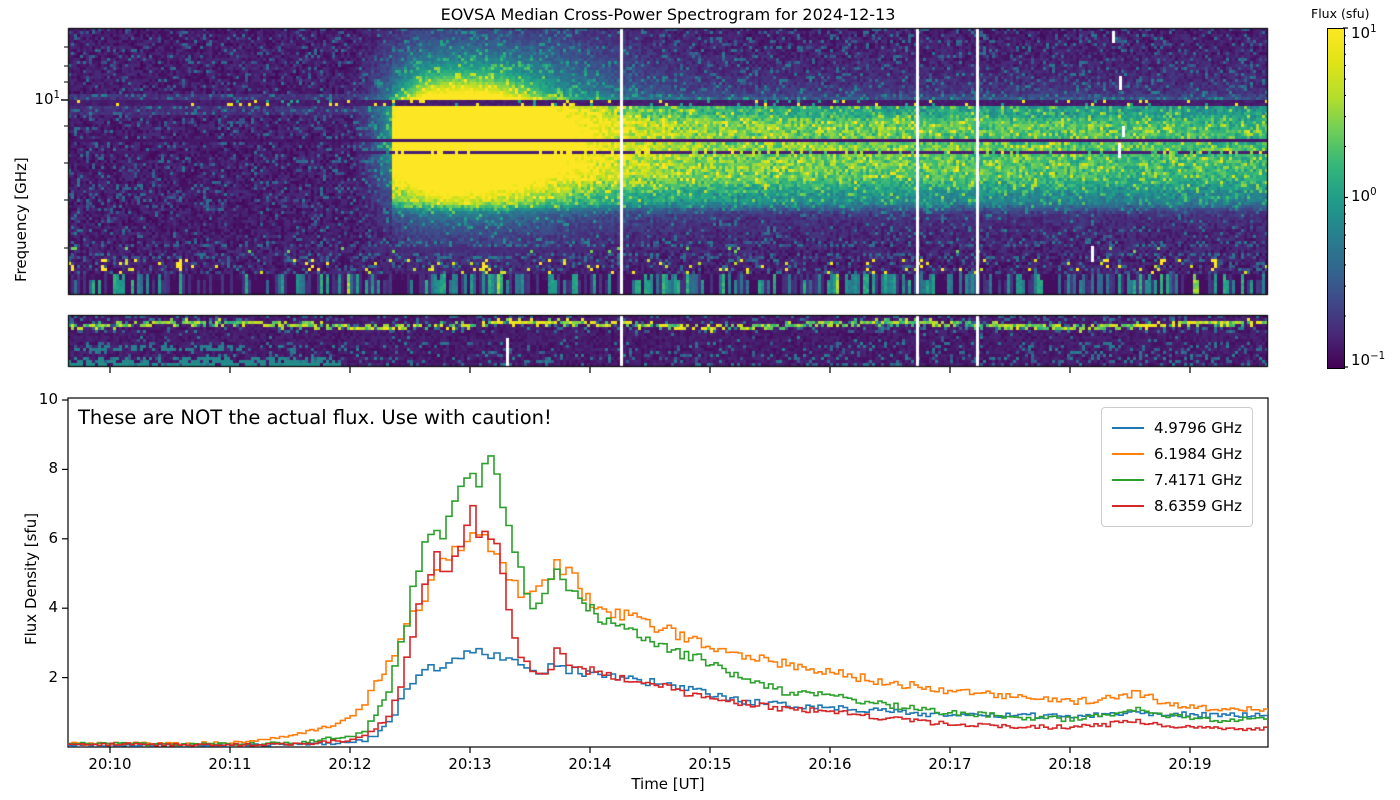 The image size is (1400, 800). Describe the element at coordinates (1070, 764) in the screenshot. I see `x-tick-label: 20:18` at that location.